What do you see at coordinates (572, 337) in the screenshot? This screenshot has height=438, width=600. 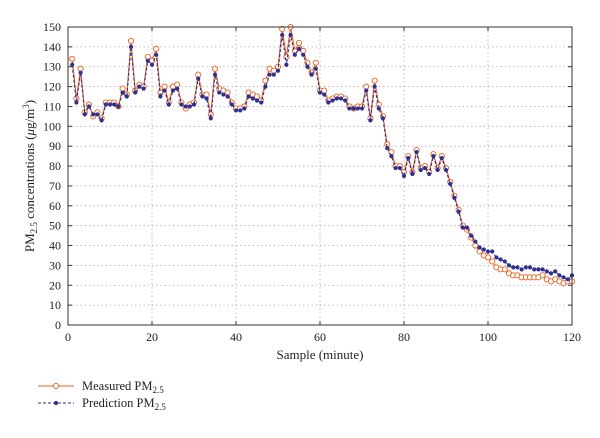 I see `x-tick-label: 120` at bounding box center [572, 337].